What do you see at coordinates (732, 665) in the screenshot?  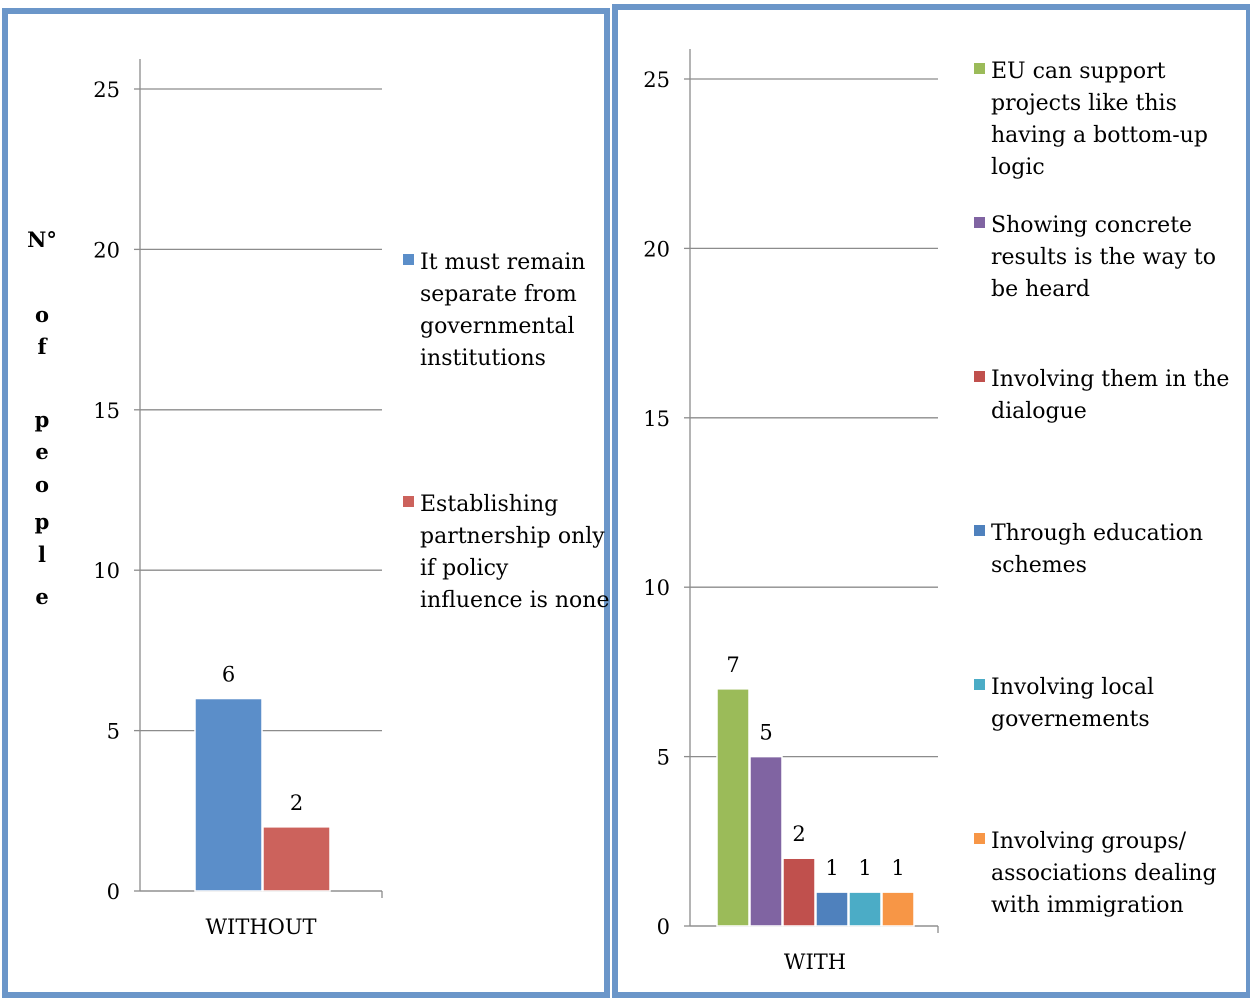 I see `data-label: 7` at bounding box center [732, 665].